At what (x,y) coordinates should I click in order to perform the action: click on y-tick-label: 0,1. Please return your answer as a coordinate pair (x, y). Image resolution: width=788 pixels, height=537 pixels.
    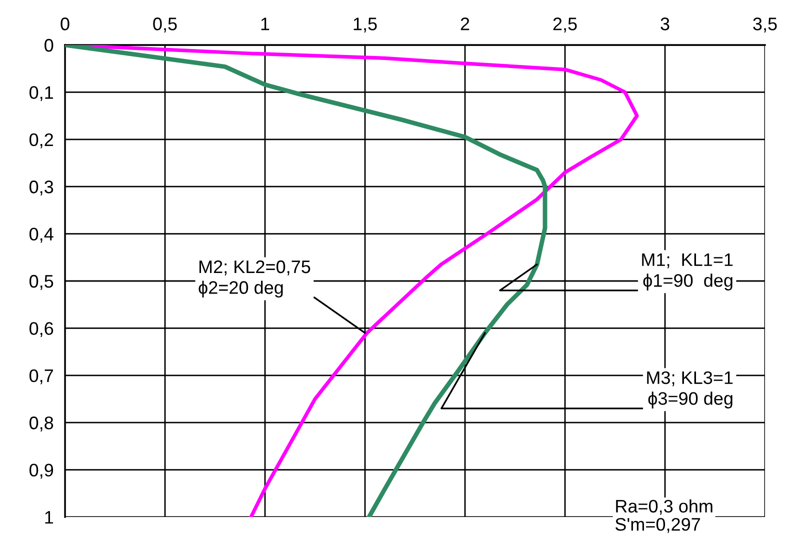
    Looking at the image, I should click on (41, 94).